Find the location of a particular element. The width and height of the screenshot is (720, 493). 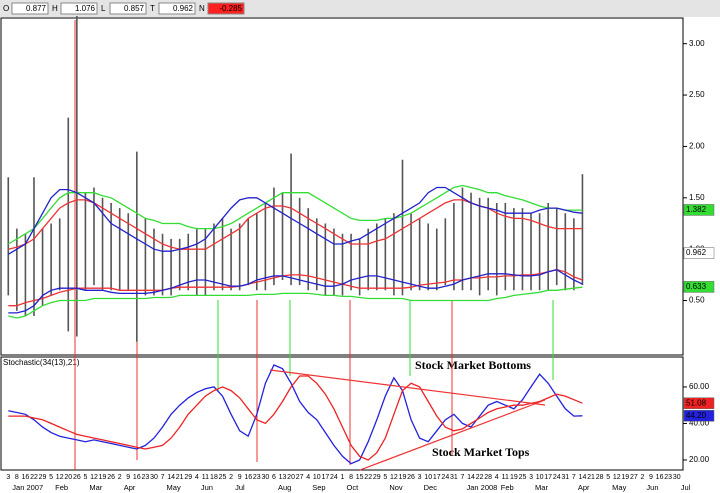

x-tick-label: 6 is located at coordinates (274, 477).